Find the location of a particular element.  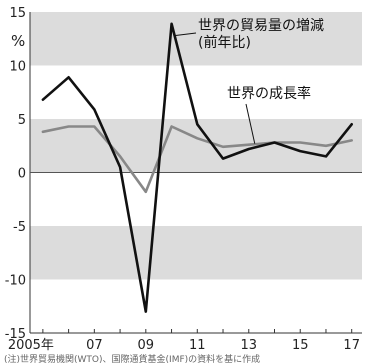

annotation-leaders is located at coordinates (215, 88).